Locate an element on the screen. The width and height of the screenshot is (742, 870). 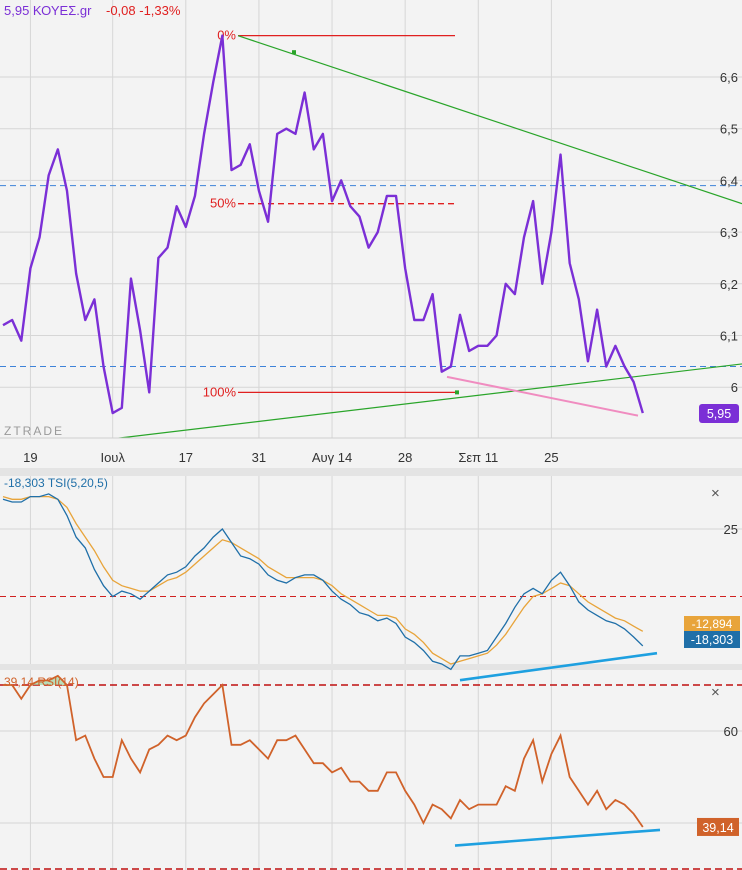
tsi-badge is located at coordinates (712, 639).